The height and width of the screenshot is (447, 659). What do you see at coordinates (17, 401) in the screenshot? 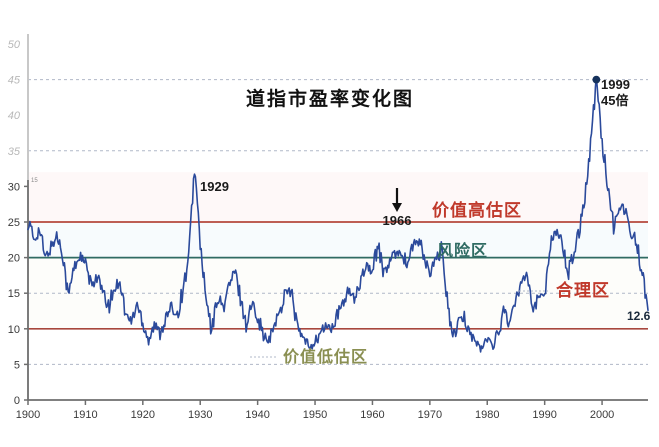
I see `y-tick-label-0: 0` at bounding box center [17, 401].